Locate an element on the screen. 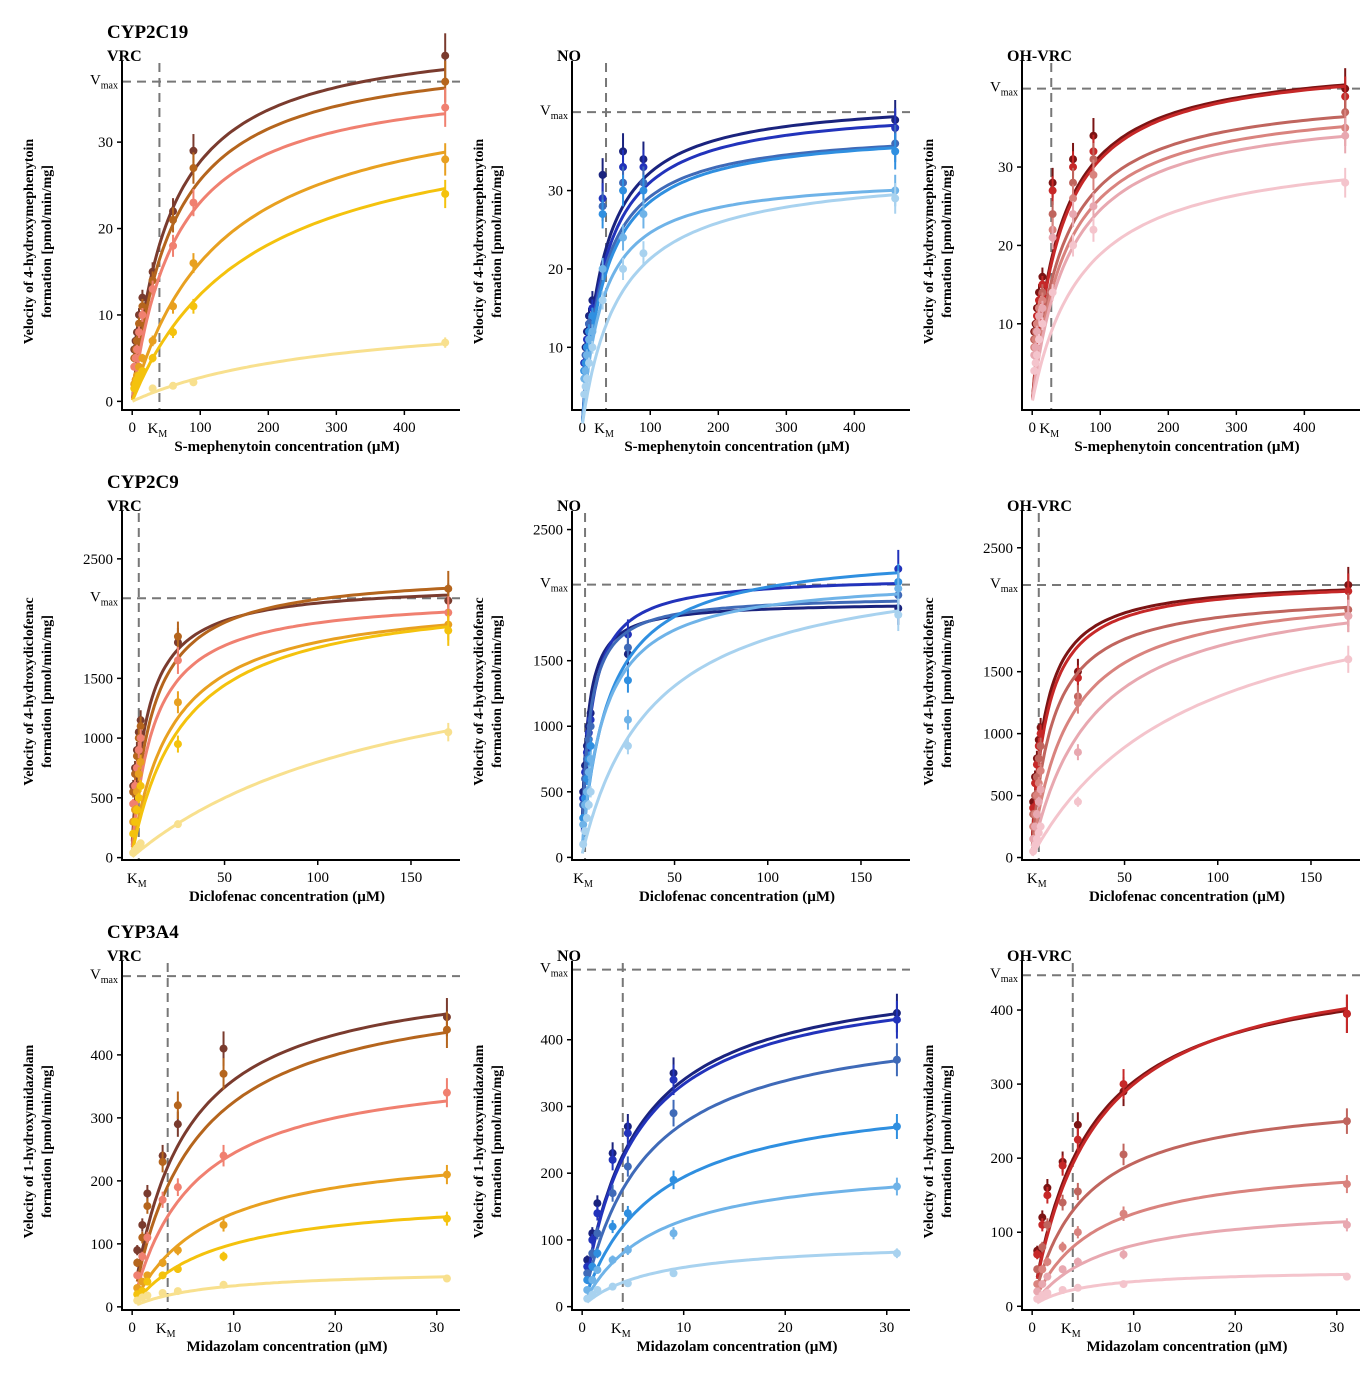 The width and height of the screenshot is (1371, 1373). x-tick-label: 10 is located at coordinates (683, 1328).